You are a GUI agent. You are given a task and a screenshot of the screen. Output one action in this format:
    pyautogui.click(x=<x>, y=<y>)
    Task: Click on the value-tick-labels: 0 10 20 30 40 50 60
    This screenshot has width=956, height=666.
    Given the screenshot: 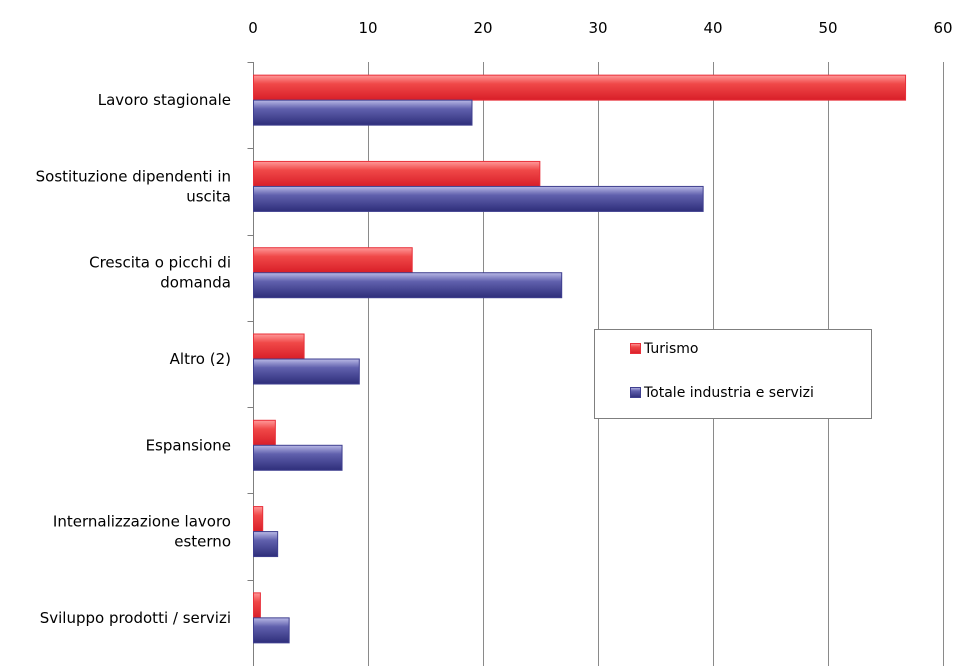 What is the action you would take?
    pyautogui.click(x=600, y=28)
    